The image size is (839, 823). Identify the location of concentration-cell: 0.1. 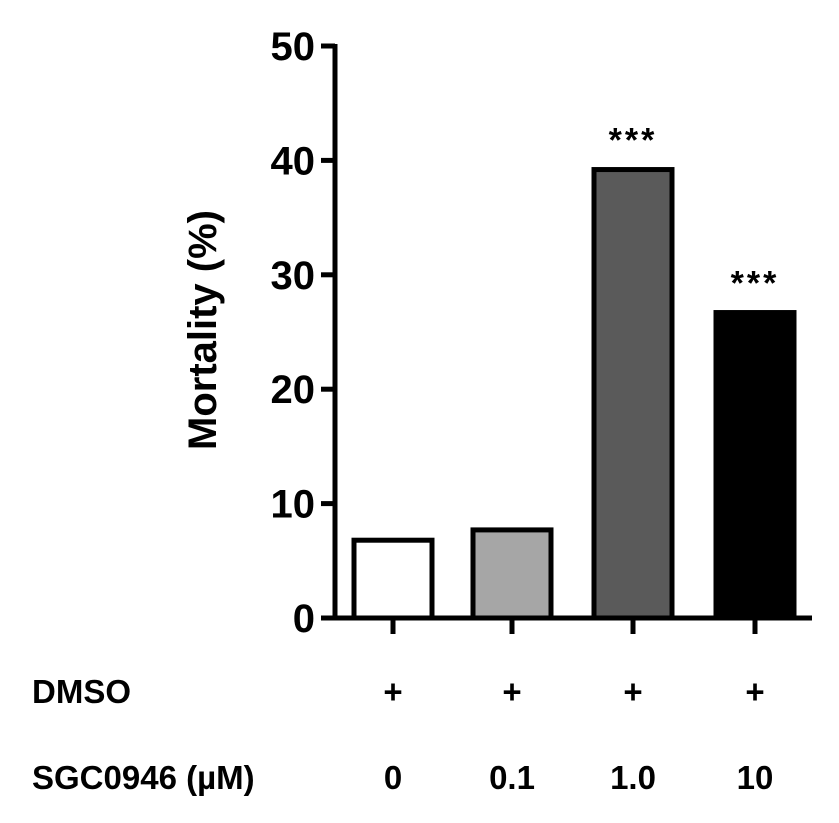
(512, 777).